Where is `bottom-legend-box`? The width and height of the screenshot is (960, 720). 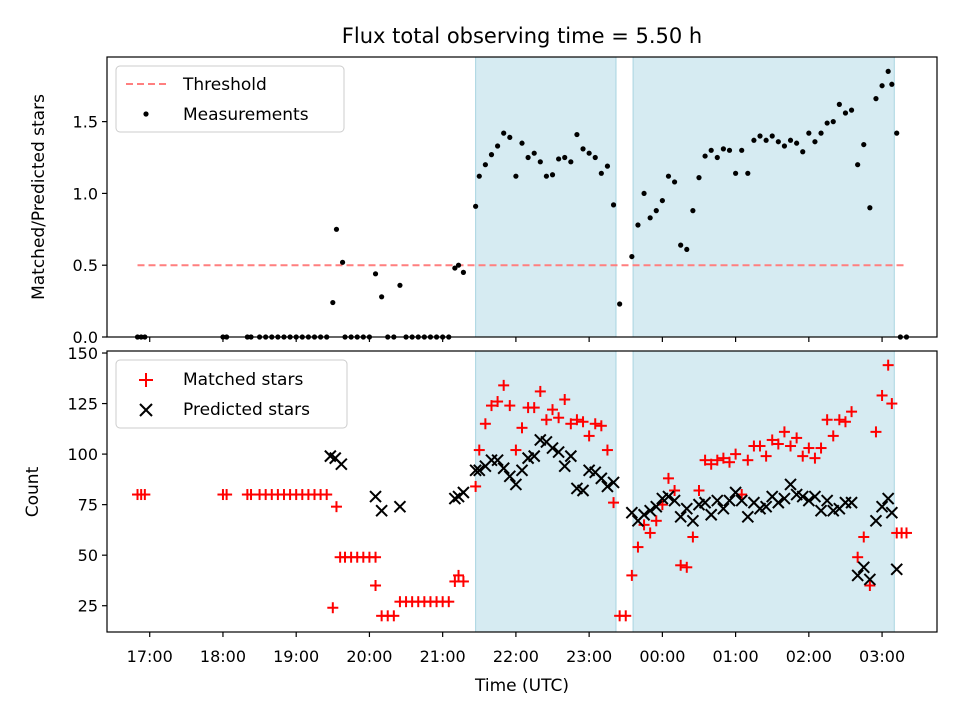
bottom-legend-box is located at coordinates (231, 394).